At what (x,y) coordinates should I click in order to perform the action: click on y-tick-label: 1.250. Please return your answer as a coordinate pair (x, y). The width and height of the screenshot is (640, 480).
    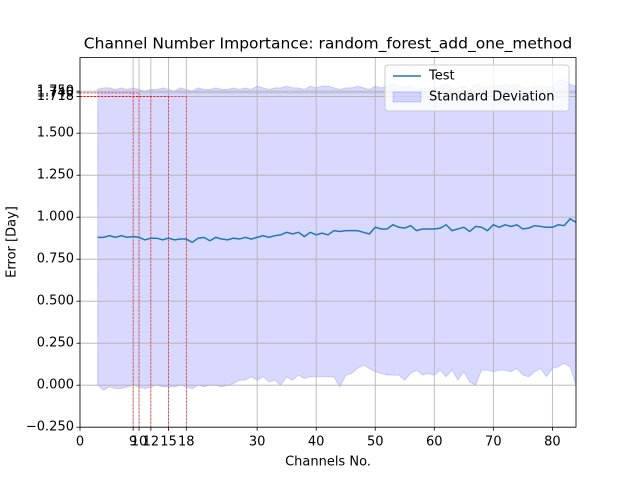
    Looking at the image, I should click on (55, 175).